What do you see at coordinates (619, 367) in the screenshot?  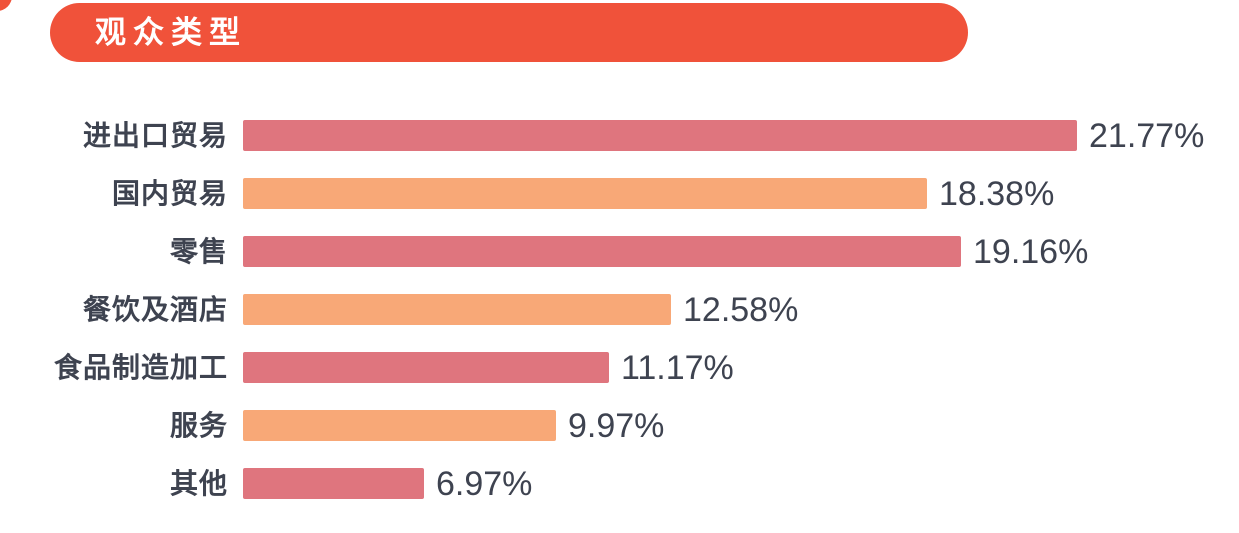 I see `chart-row: 食品制造加工 11.17%` at bounding box center [619, 367].